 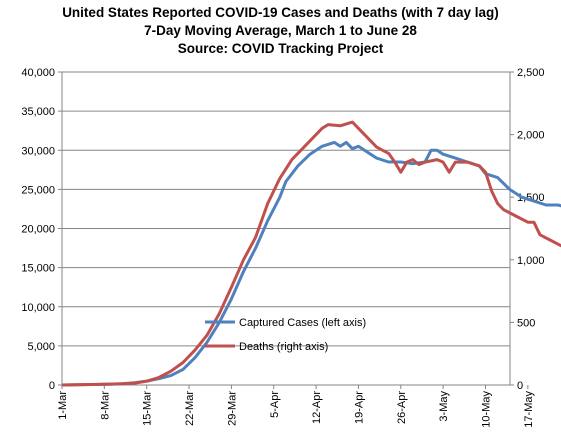 What do you see at coordinates (63, 405) in the screenshot?
I see `x-axis-tick-label: 1-Mar` at bounding box center [63, 405].